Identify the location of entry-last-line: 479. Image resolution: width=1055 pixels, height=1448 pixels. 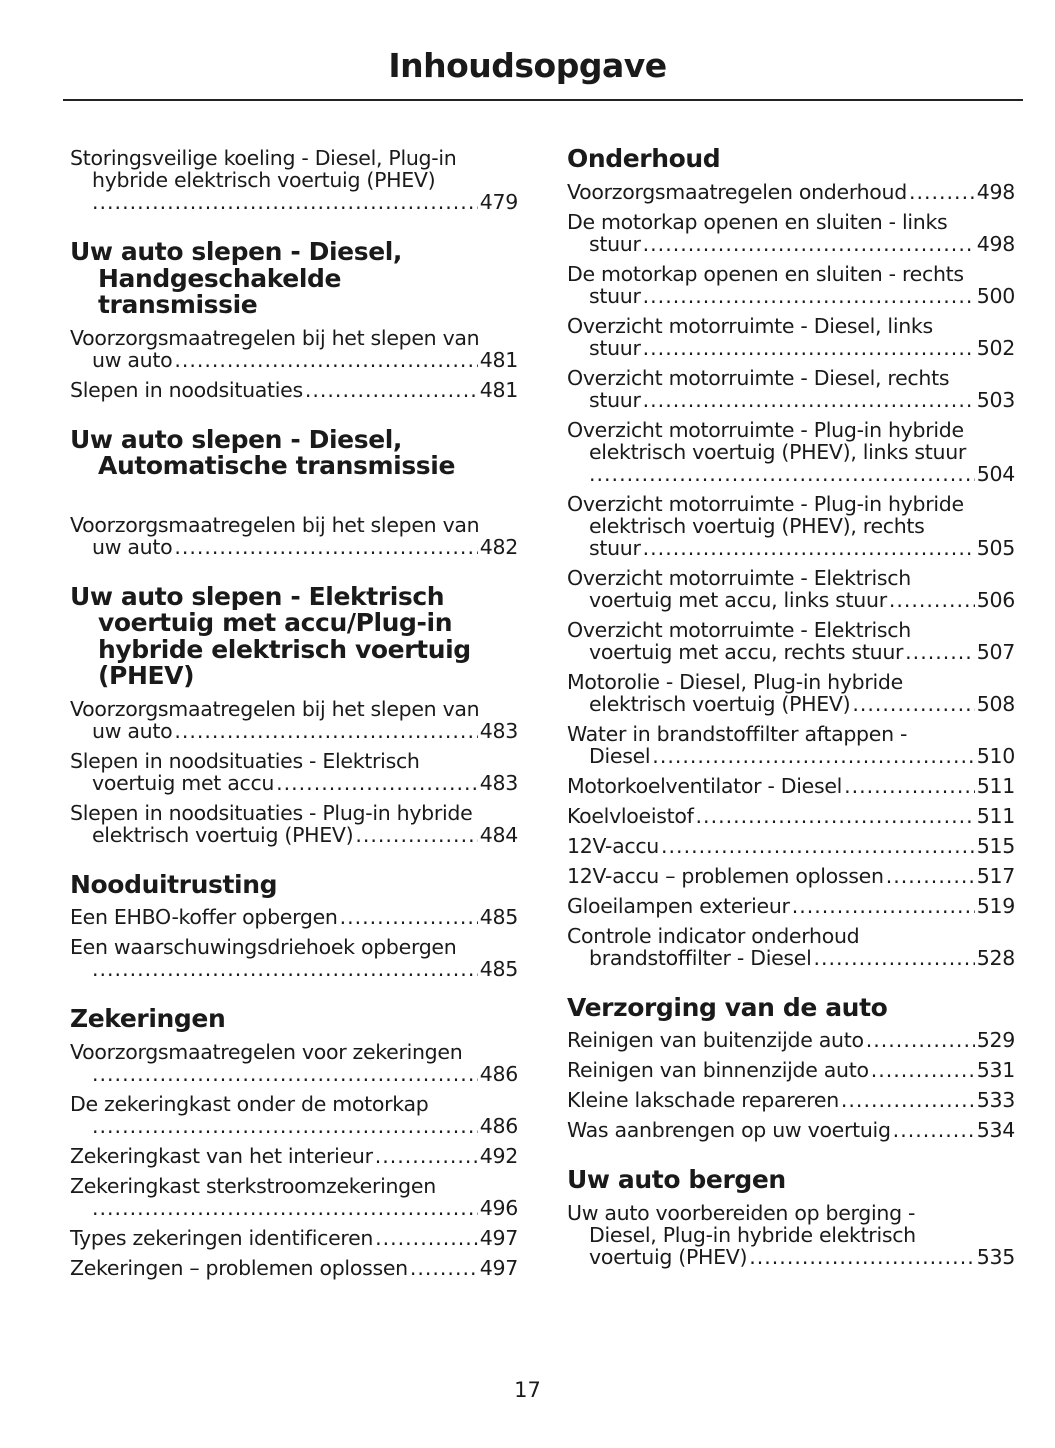
(294, 202).